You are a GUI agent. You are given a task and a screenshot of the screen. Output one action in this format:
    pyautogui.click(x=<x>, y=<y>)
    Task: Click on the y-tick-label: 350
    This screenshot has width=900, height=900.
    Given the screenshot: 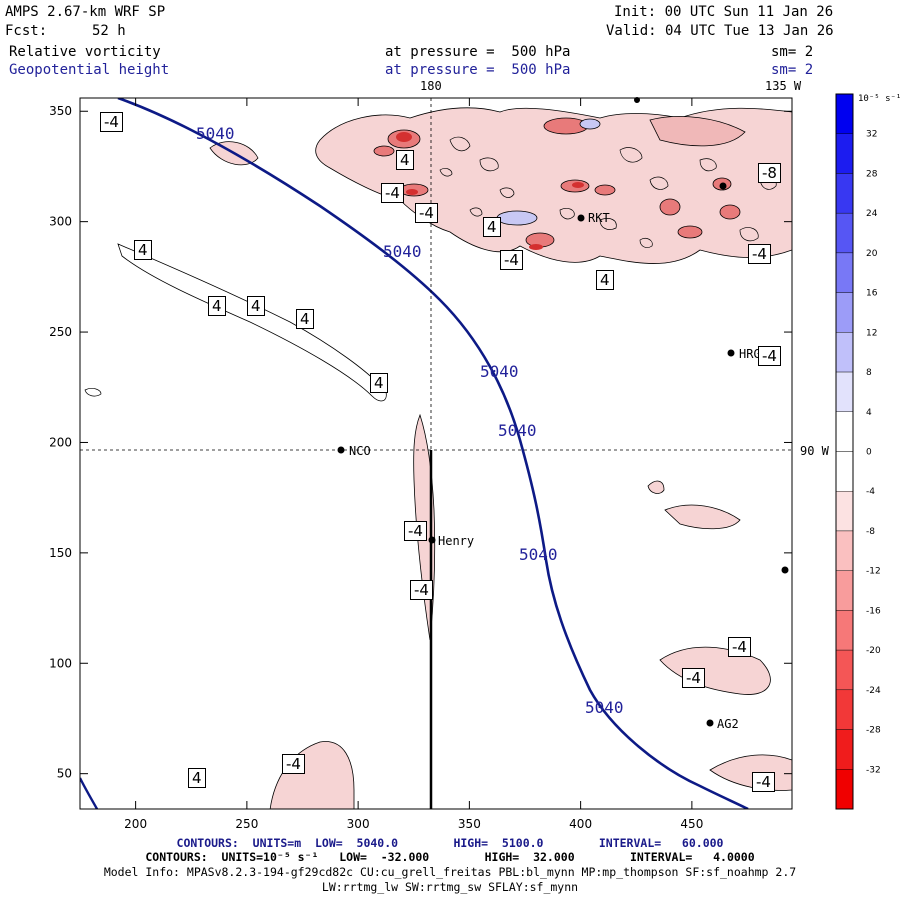 What is the action you would take?
    pyautogui.click(x=60, y=111)
    